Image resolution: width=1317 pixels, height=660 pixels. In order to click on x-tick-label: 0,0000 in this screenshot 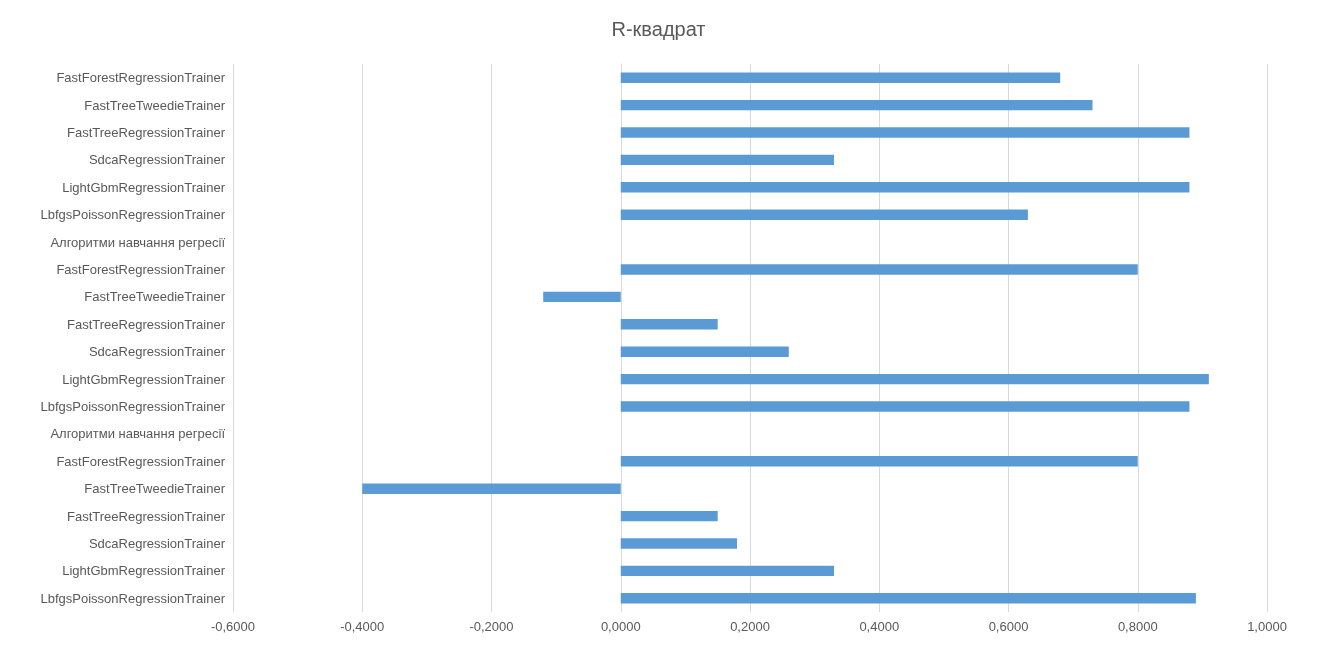, I will do `click(620, 626)`.